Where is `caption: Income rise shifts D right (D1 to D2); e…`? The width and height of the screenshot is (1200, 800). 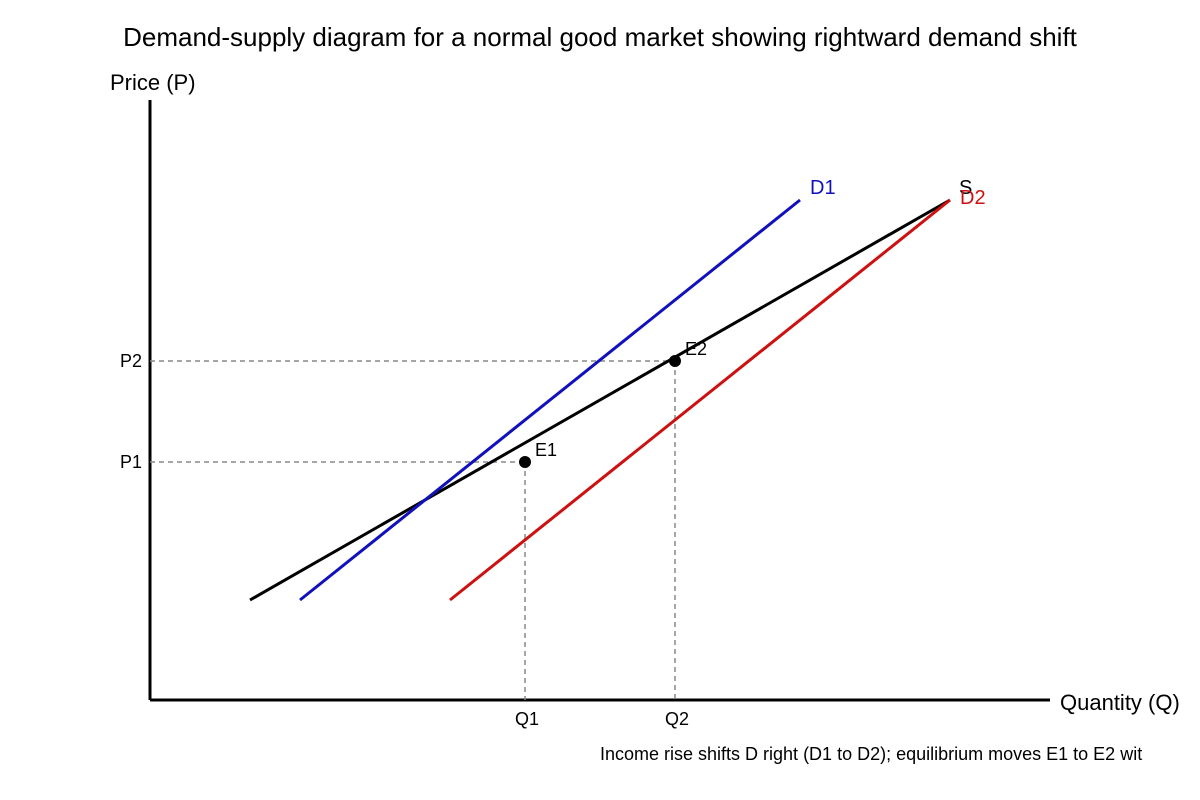
caption: Income rise shifts D right (D1 to D2); e… is located at coordinates (871, 754).